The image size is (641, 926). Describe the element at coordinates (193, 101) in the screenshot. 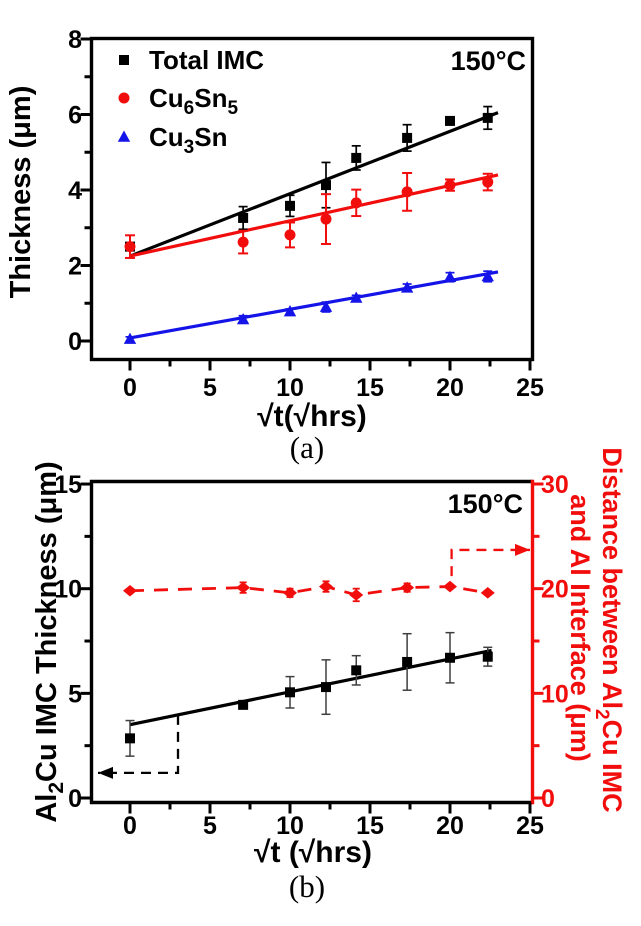

I see `legend-label: Cu6Sn5` at that location.